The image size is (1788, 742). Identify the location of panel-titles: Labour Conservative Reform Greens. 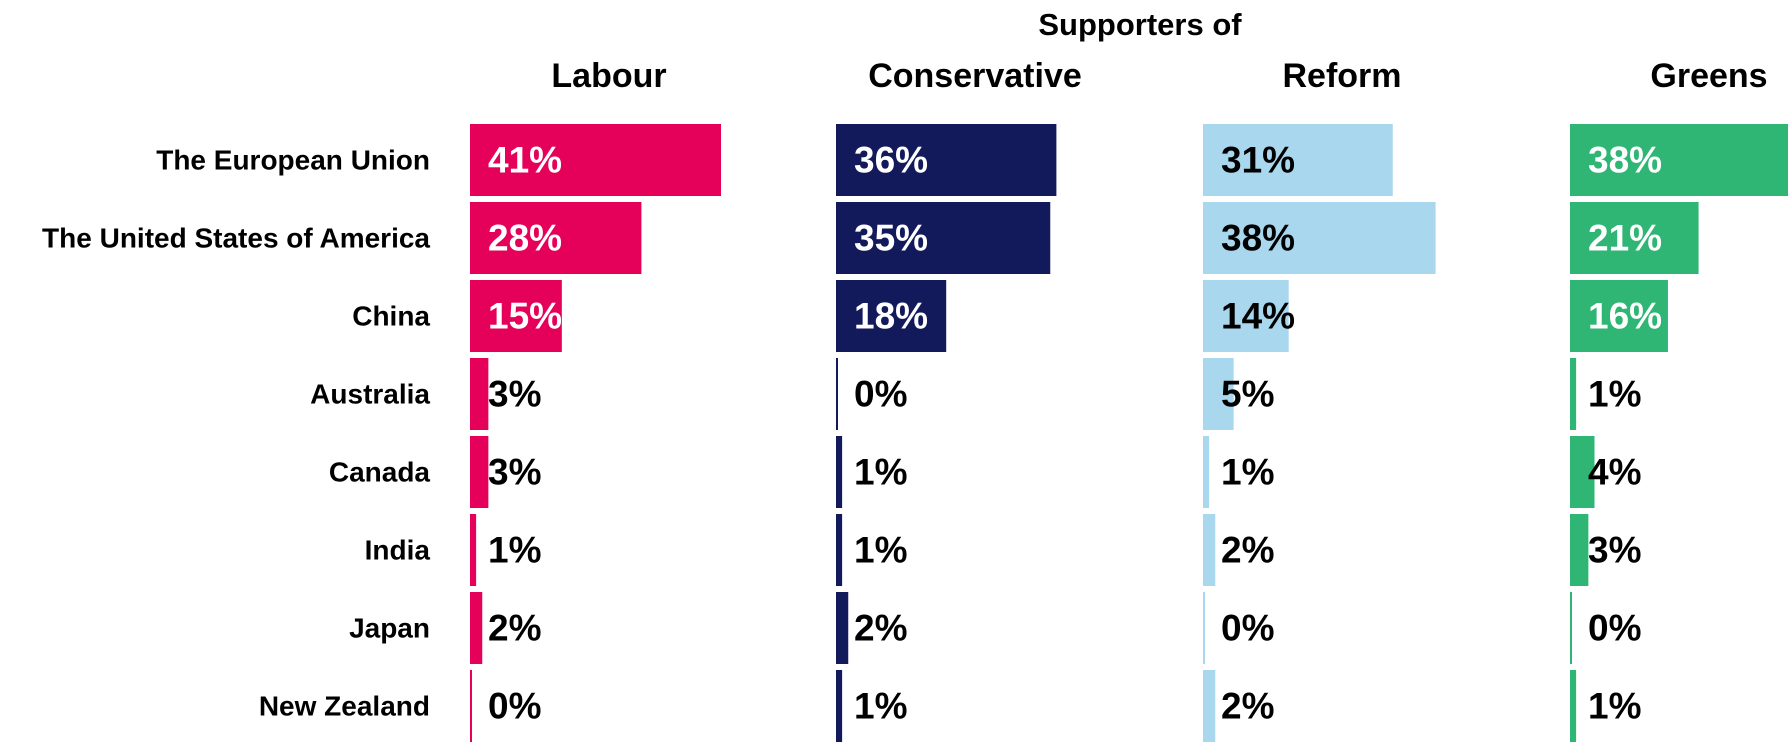
(1159, 76).